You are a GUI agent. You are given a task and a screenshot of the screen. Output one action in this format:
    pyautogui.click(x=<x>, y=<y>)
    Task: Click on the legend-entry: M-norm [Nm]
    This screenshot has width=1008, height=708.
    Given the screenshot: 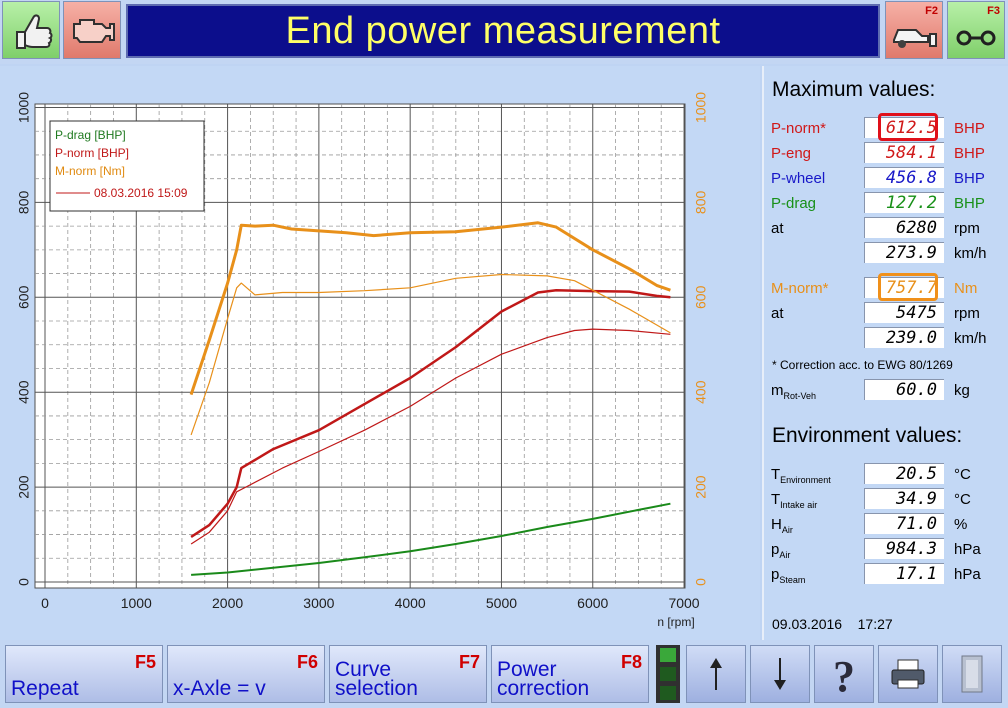 What is the action you would take?
    pyautogui.click(x=90, y=171)
    